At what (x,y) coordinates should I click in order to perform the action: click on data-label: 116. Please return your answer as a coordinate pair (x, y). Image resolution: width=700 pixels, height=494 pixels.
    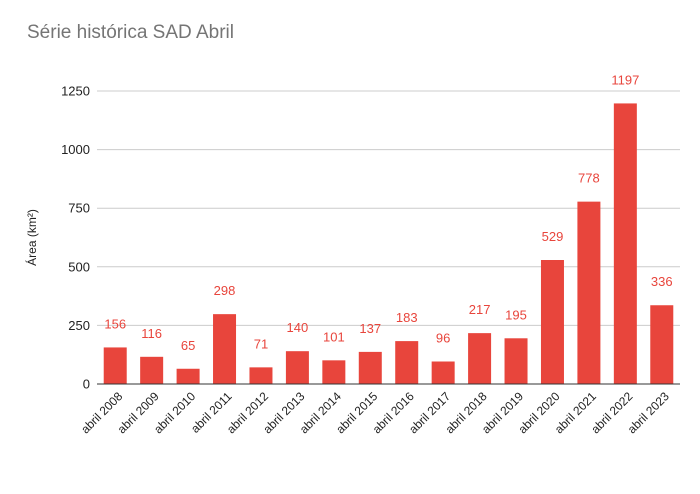
    Looking at the image, I should click on (151, 333).